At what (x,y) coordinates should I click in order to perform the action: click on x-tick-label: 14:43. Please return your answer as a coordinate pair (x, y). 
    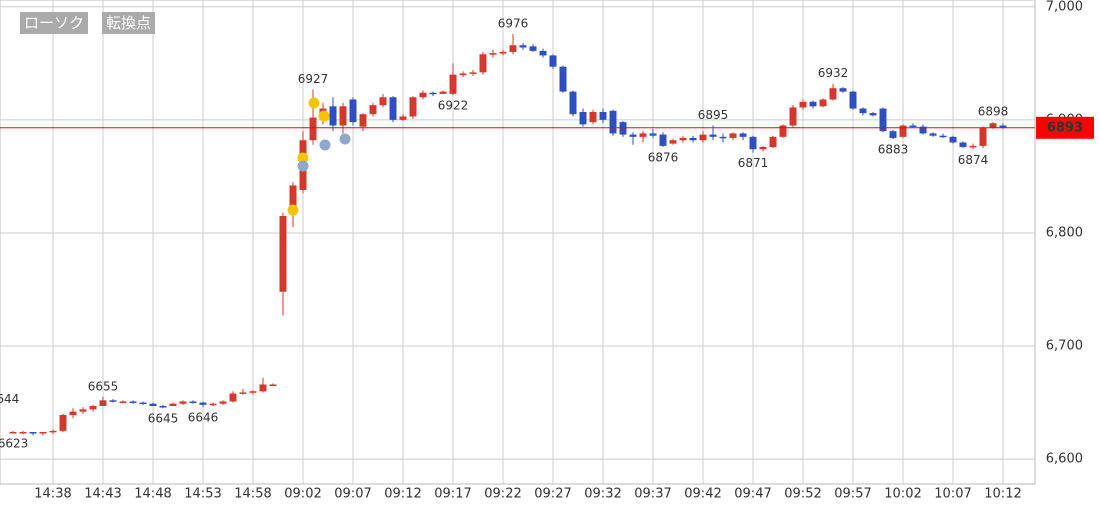
    Looking at the image, I should click on (102, 494).